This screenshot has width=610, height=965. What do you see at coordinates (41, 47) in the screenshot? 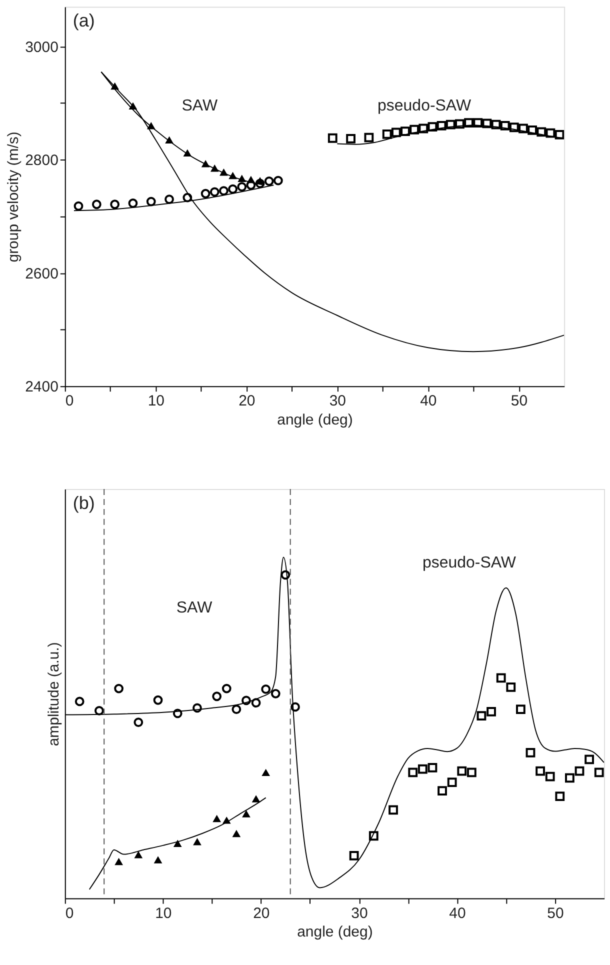
I see `y-tick-label: 3000` at bounding box center [41, 47].